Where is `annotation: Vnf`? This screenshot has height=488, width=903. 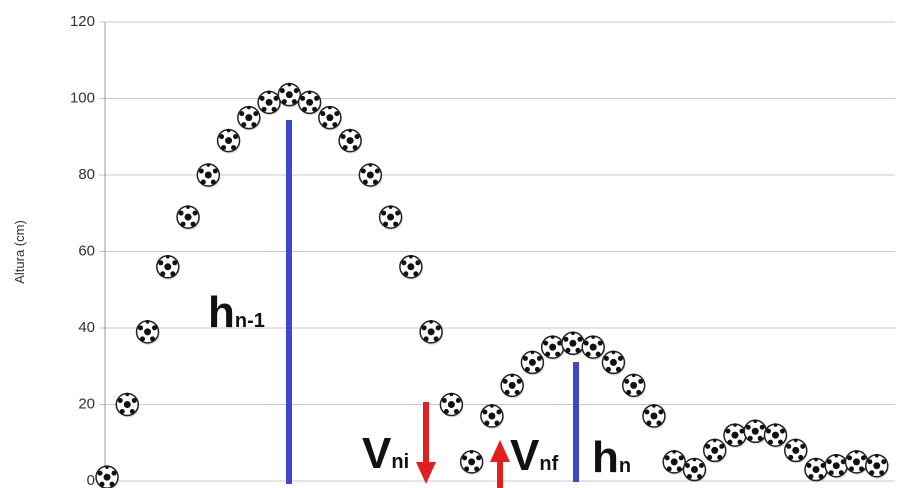 annotation: Vnf is located at coordinates (534, 455).